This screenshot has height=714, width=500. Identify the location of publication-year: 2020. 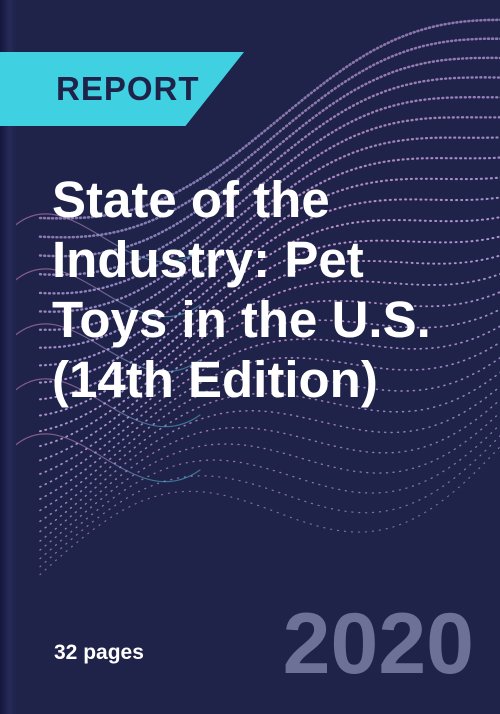
(378, 644).